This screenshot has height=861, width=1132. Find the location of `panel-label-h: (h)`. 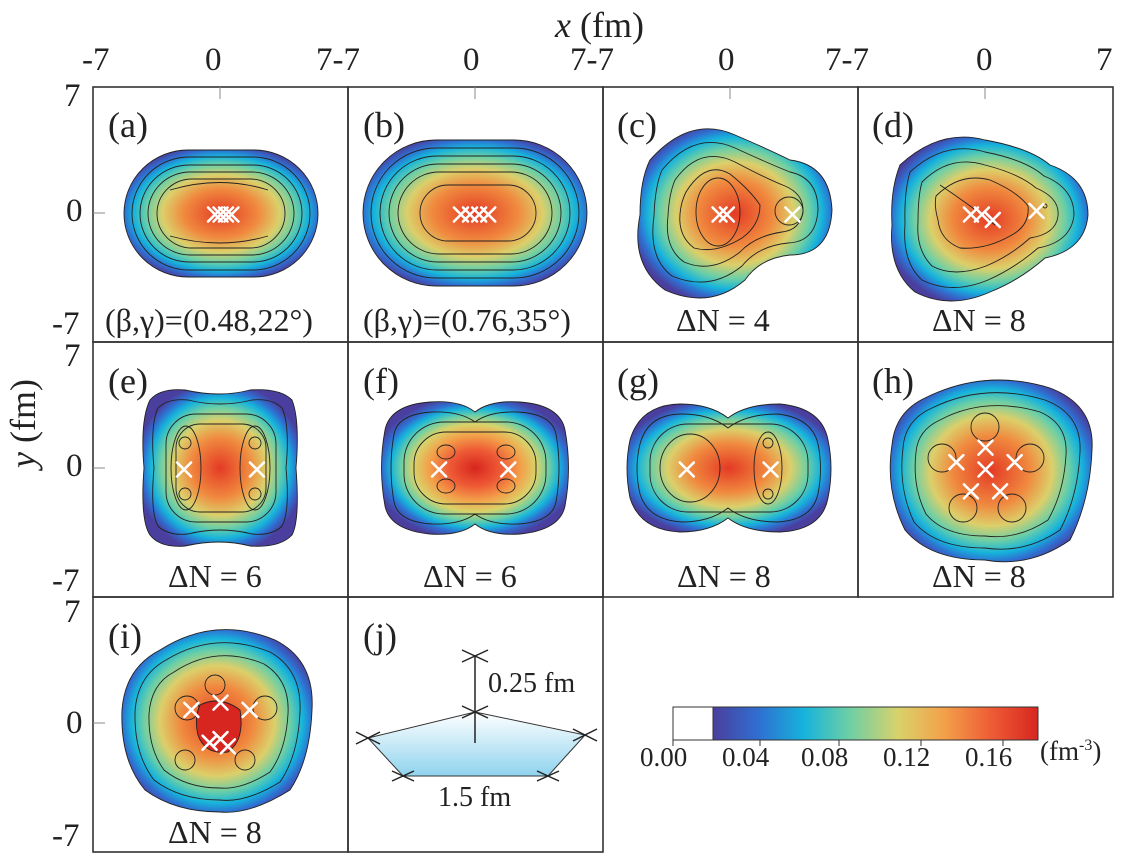

panel-label-h: (h) is located at coordinates (893, 381).